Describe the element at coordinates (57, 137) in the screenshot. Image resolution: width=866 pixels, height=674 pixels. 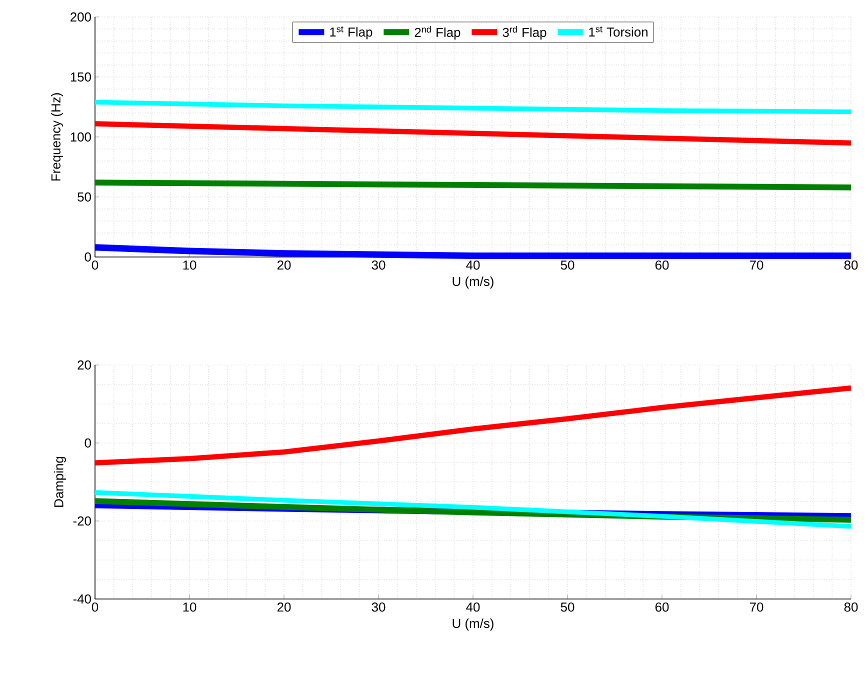
I see `y-axis-title: Frequency (Hz)` at that location.